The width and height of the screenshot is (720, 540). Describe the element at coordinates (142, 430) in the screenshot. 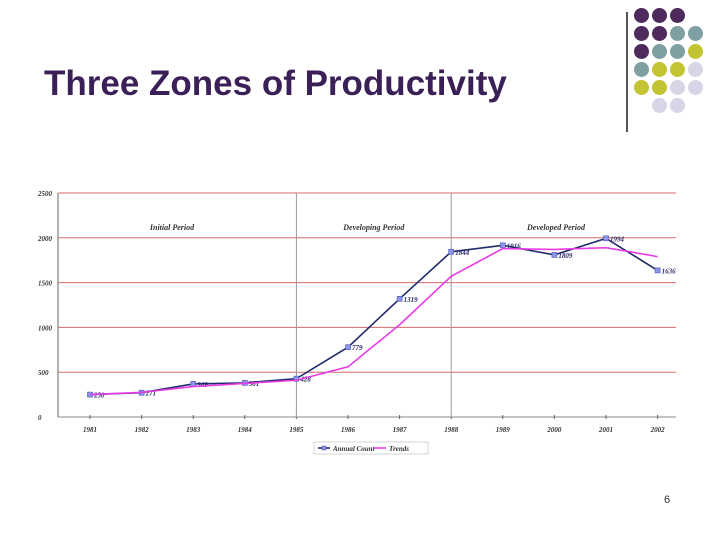

I see `x-tick-label: 1982` at that location.